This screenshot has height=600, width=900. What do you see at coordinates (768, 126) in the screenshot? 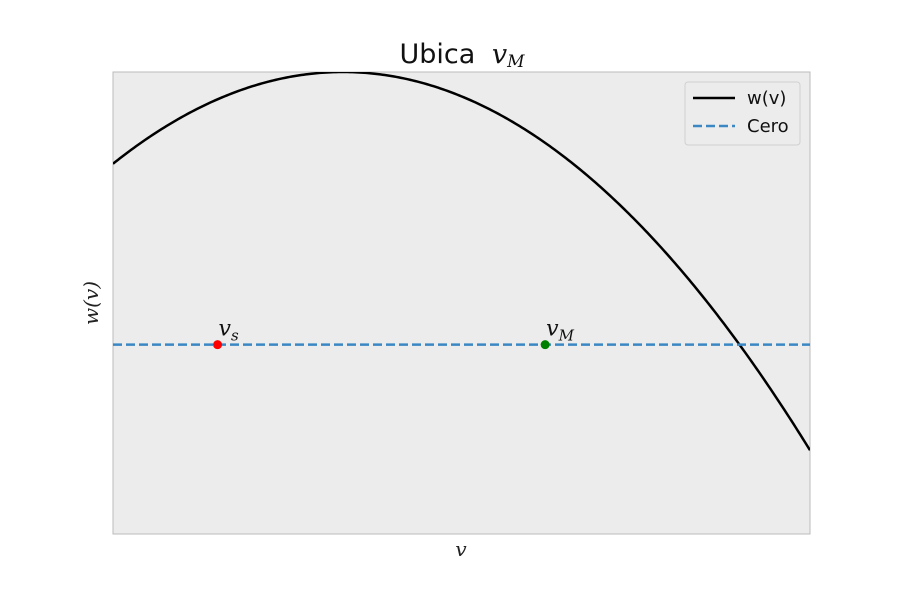
I see `legend-label-cero: Cero` at bounding box center [768, 126].